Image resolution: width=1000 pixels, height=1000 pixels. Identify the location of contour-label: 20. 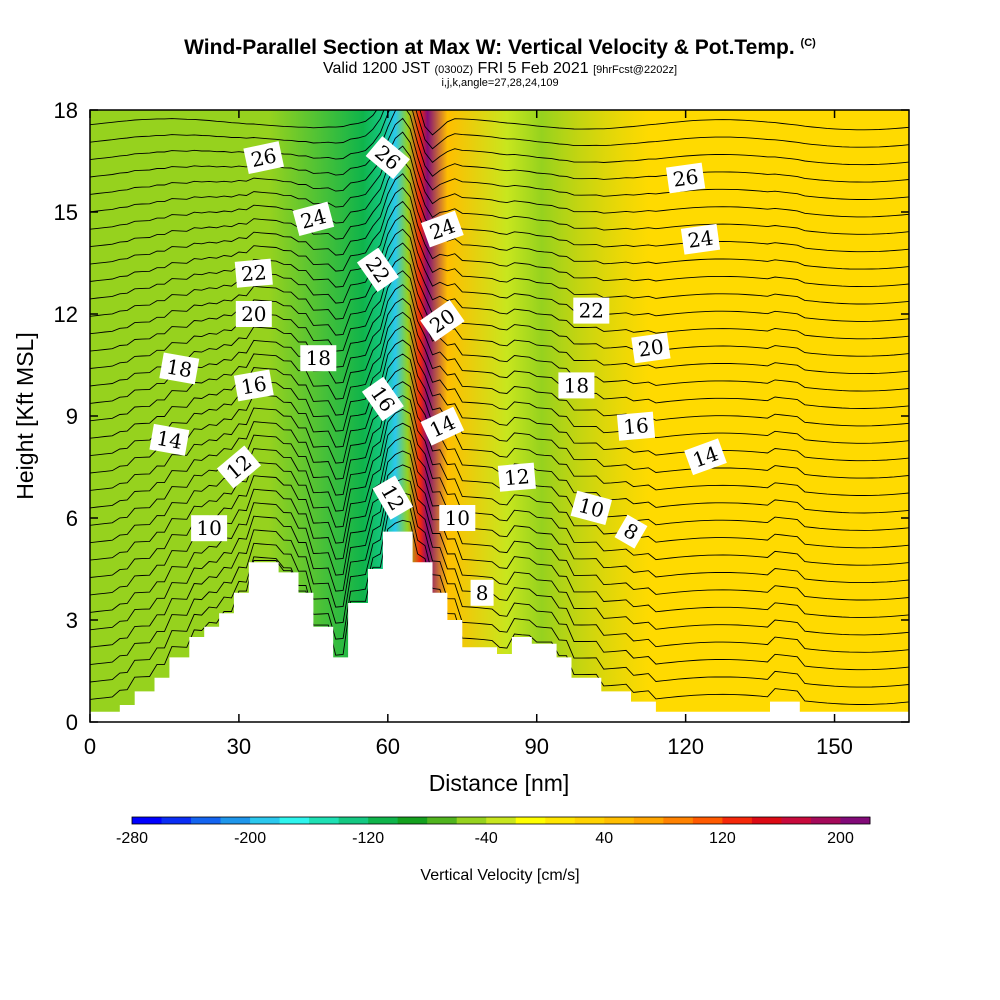
(651, 348).